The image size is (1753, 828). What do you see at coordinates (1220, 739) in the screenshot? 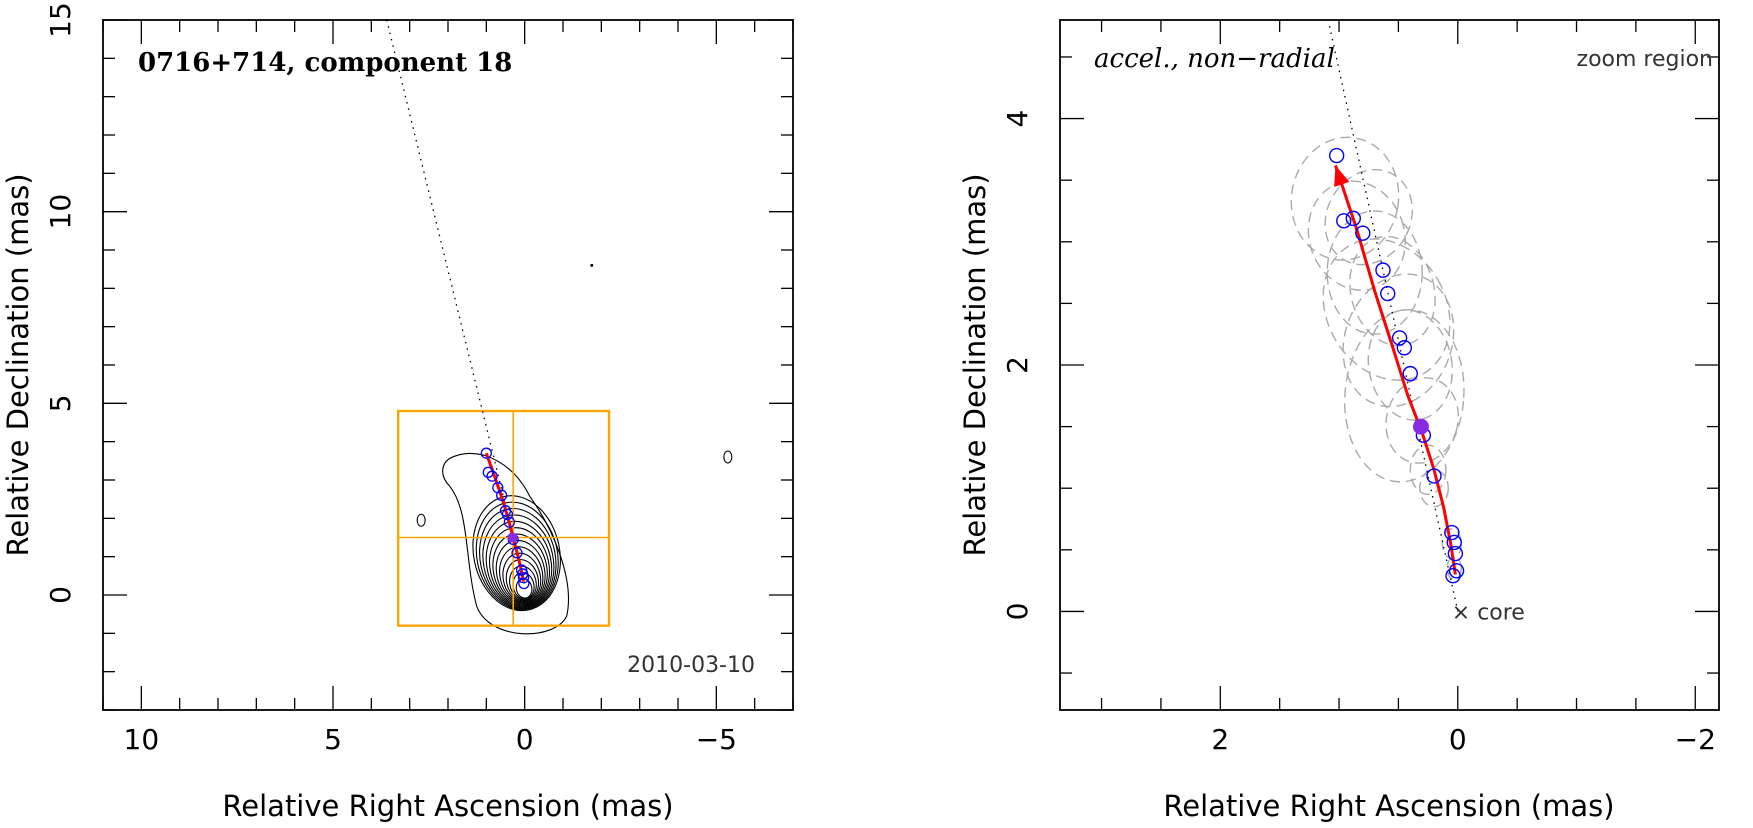
I see `right-xtick-label: 2` at bounding box center [1220, 739].